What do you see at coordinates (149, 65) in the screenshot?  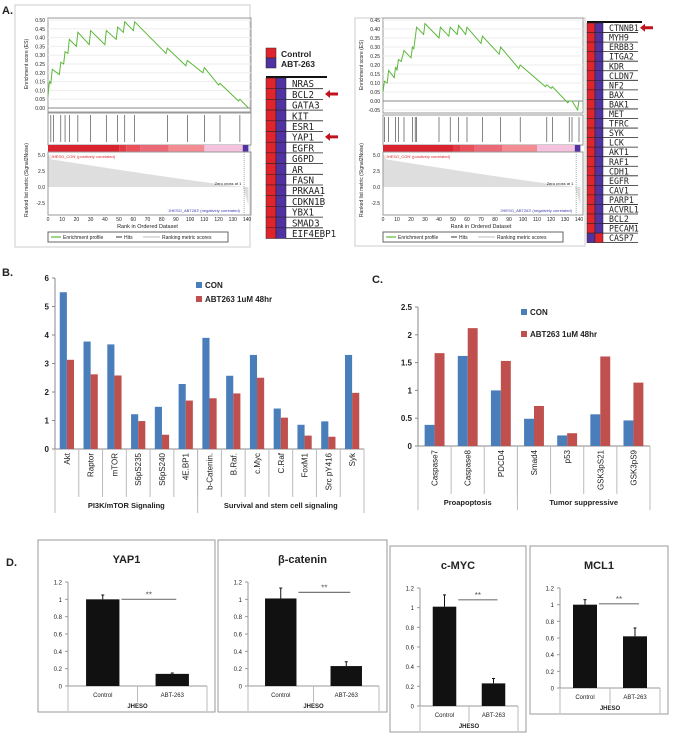 I see `es-plot-area` at bounding box center [149, 65].